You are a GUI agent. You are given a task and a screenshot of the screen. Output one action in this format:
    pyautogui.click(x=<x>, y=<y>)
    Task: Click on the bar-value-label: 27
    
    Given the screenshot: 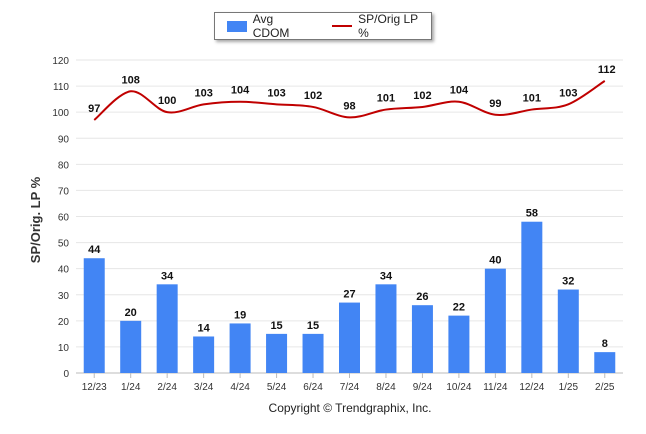 What is the action you would take?
    pyautogui.click(x=349, y=295)
    